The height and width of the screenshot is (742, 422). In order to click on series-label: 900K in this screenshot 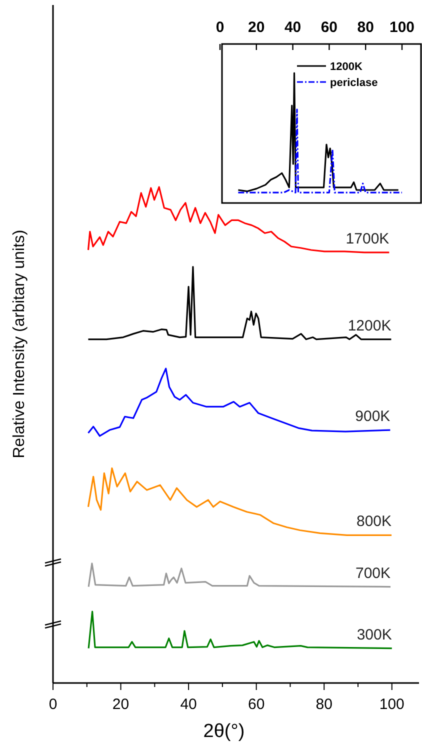, I will do `click(372, 417)`.